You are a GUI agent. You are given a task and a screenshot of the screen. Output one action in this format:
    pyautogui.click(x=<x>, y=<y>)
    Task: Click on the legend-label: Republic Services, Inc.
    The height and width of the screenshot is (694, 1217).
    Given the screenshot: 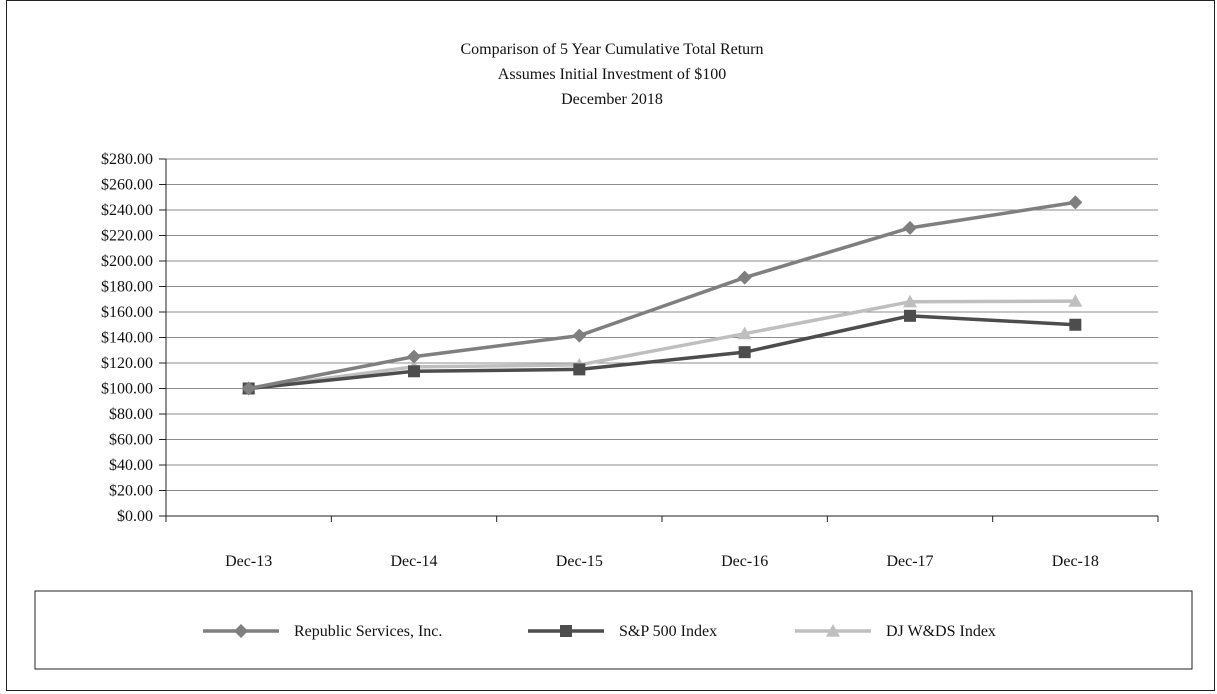 What is the action you would take?
    pyautogui.click(x=368, y=631)
    